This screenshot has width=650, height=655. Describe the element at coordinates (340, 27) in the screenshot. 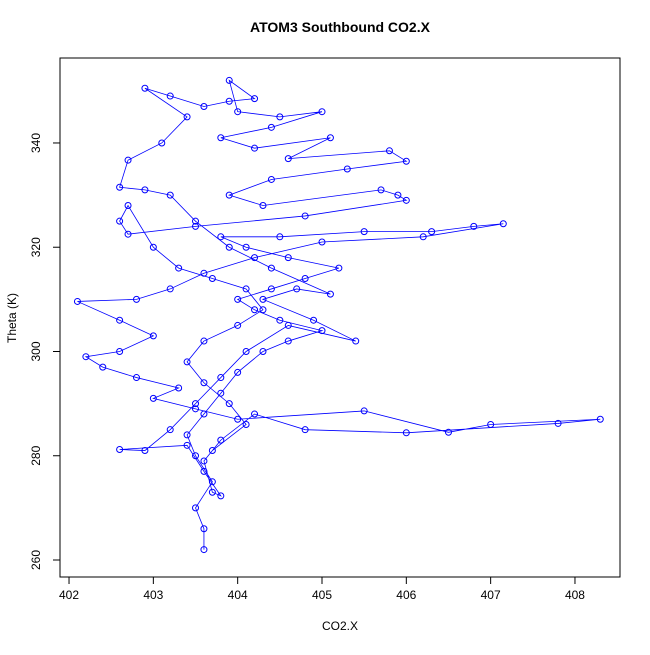

I see `chart-title: ATOM3 Southbound CO2.X` at that location.